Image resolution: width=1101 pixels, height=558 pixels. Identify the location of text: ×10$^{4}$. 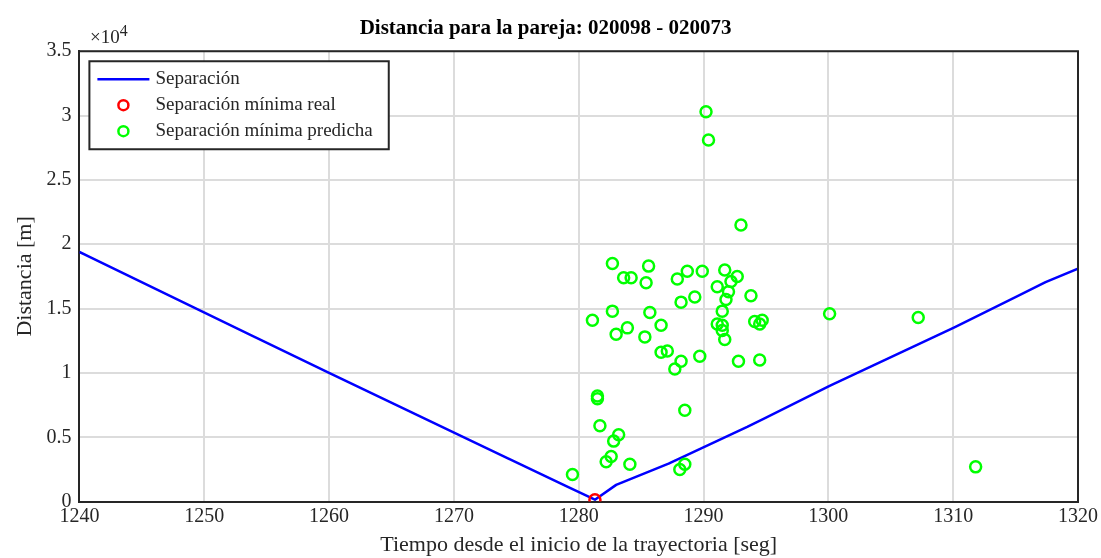
(109, 35).